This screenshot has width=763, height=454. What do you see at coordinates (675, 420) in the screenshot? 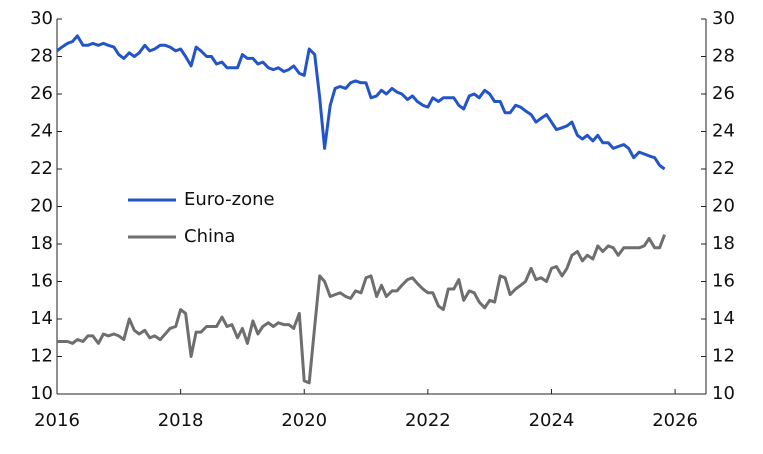
I see `x-tick-label: 2026` at bounding box center [675, 420].